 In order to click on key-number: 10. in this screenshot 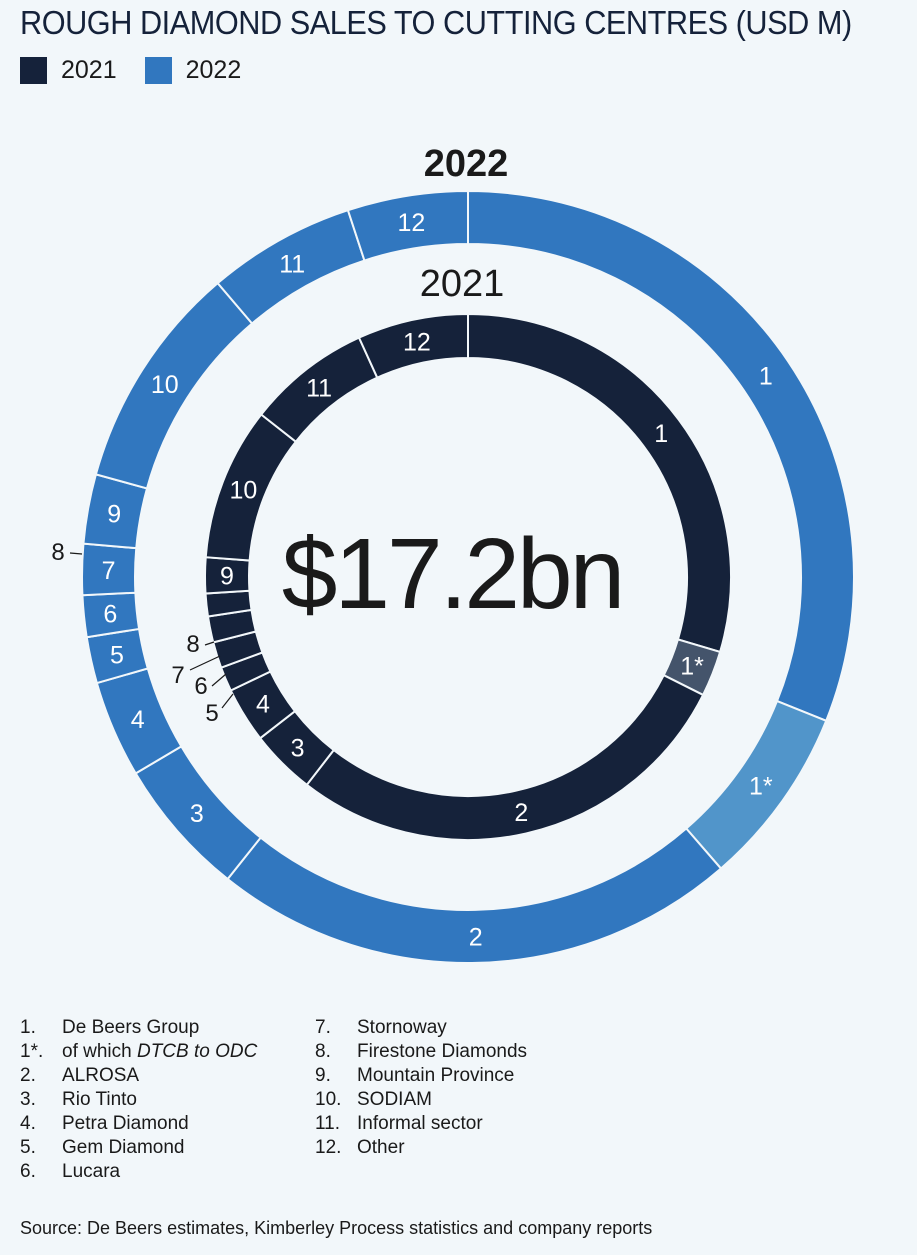, I will do `click(328, 1099)`.